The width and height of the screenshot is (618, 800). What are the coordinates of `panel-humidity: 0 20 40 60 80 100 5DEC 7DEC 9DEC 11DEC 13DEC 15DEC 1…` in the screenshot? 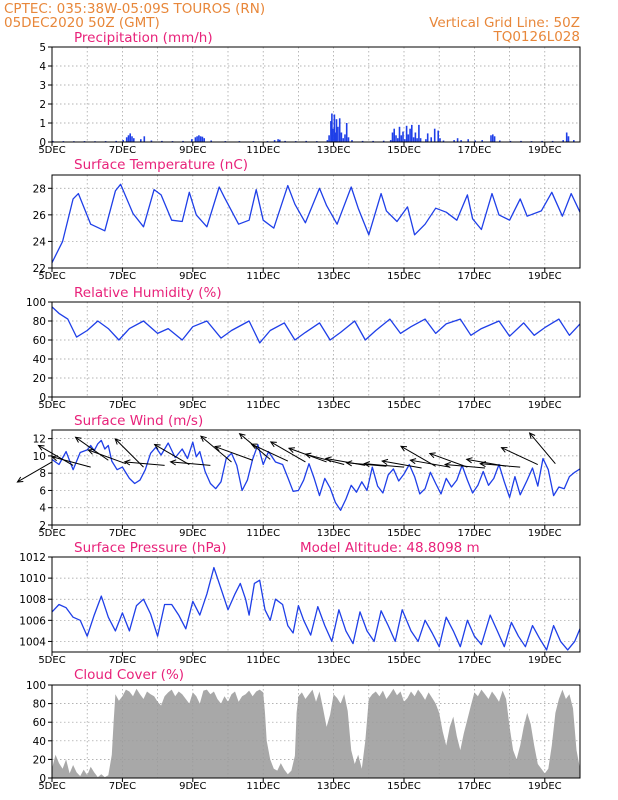 It's located at (303, 348).